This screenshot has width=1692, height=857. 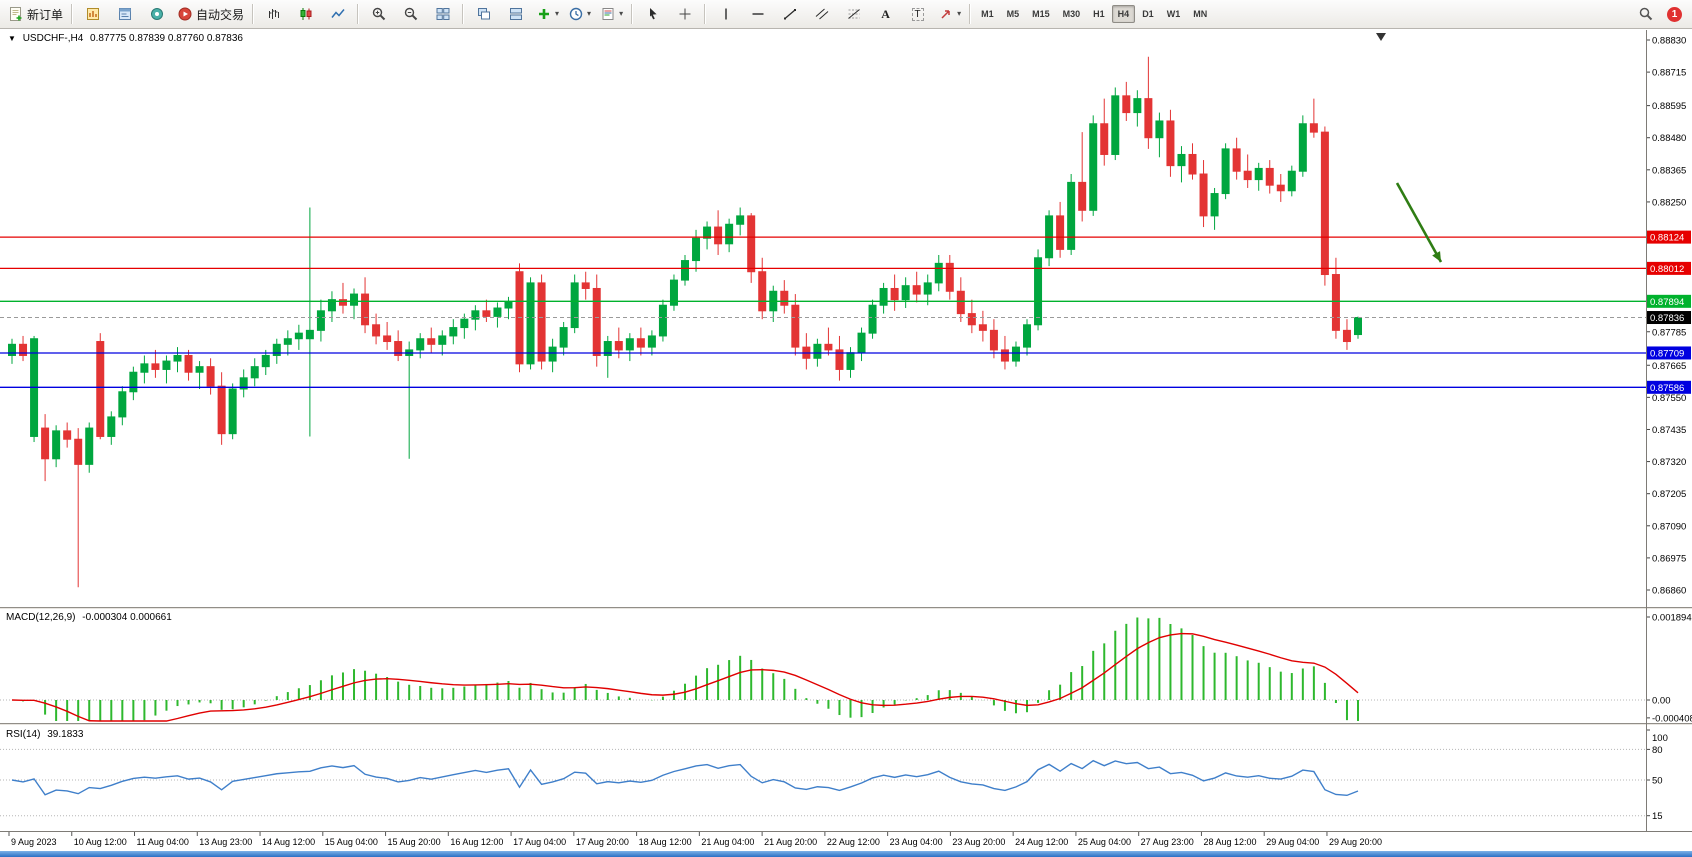 I want to click on terminal-button, so click(x=156, y=14).